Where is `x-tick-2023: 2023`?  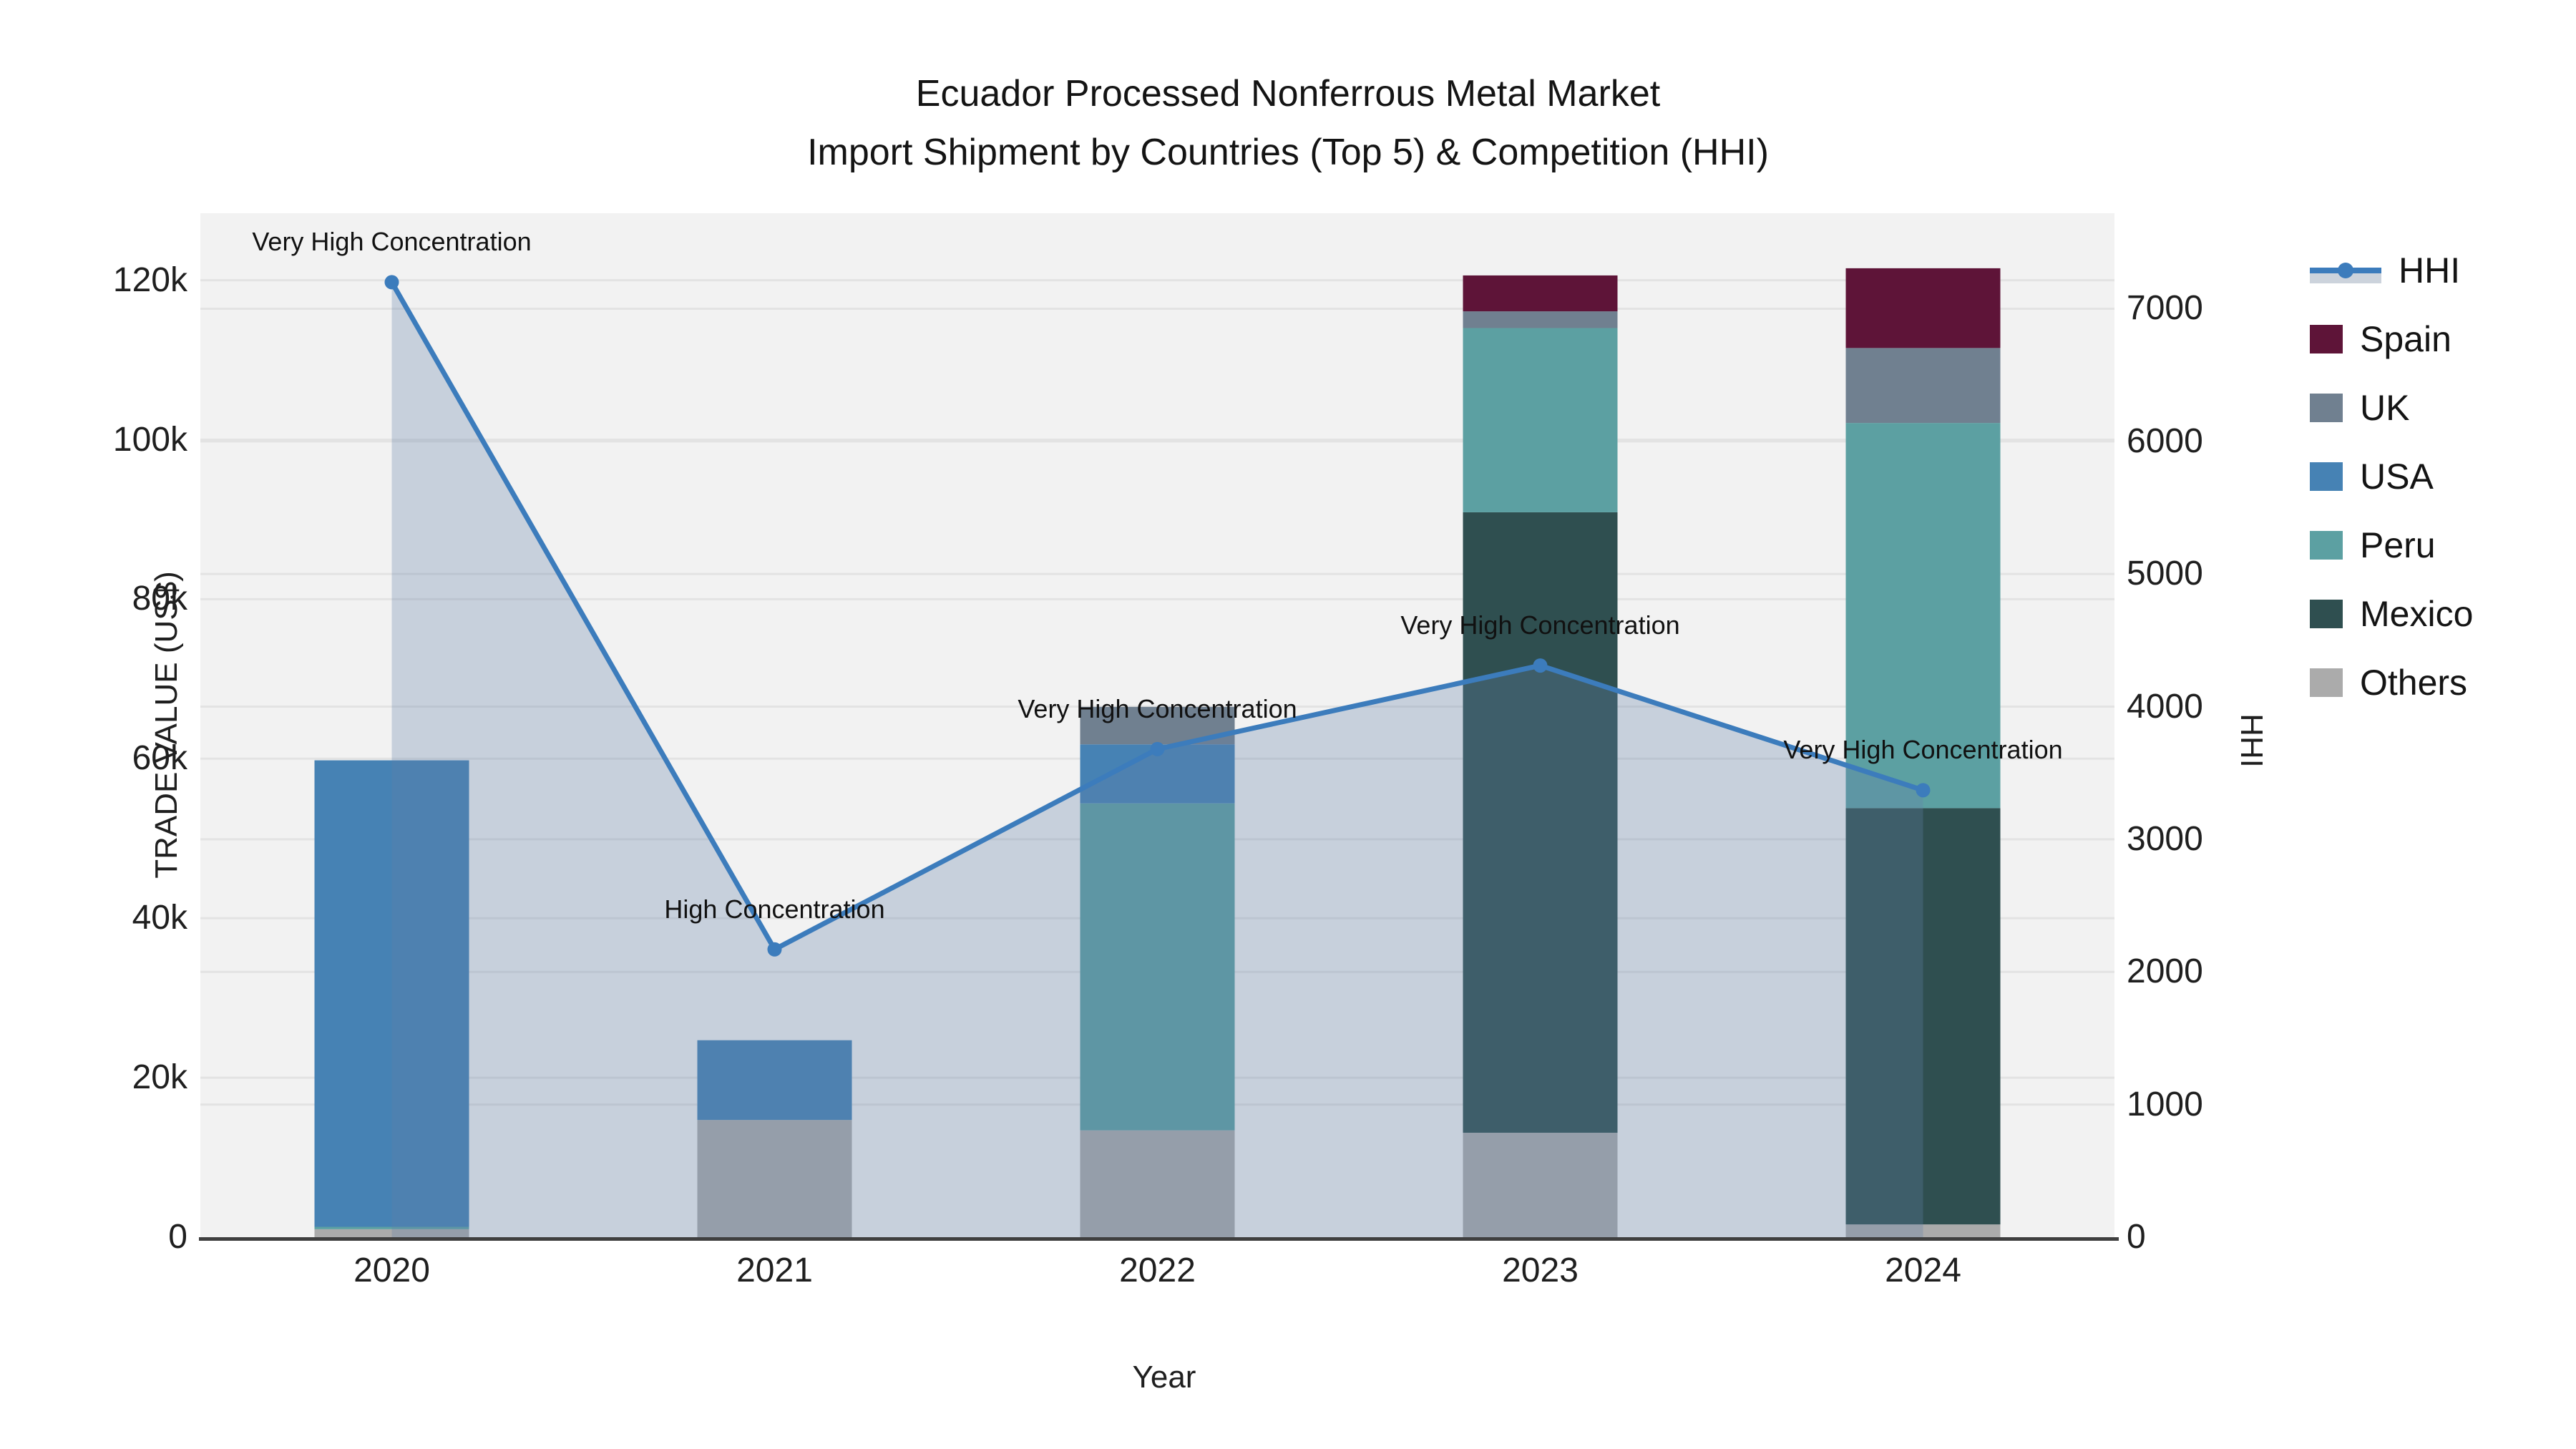 x-tick-2023: 2023 is located at coordinates (1540, 1270).